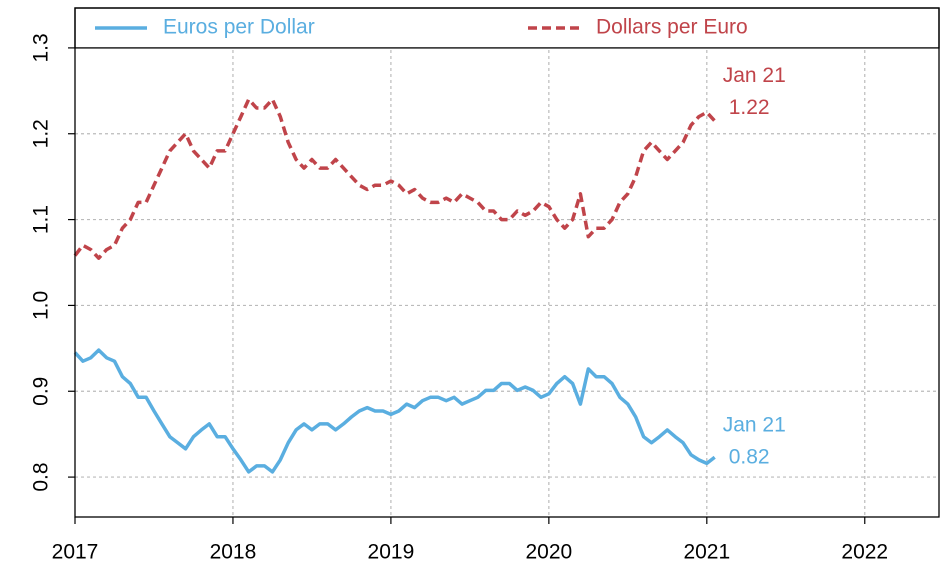 This screenshot has height=574, width=947. I want to click on y-tick-label: 1.0, so click(41, 305).